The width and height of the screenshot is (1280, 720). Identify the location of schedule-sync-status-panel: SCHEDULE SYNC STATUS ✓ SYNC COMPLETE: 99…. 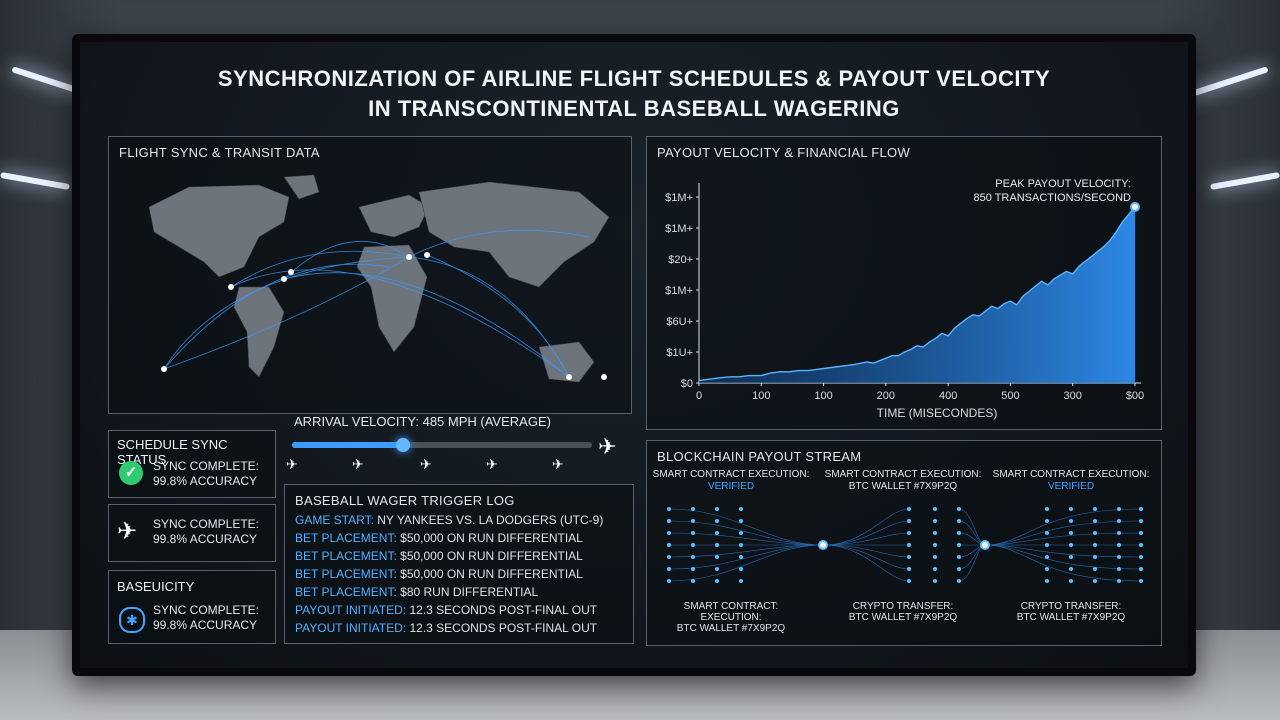
(192, 464).